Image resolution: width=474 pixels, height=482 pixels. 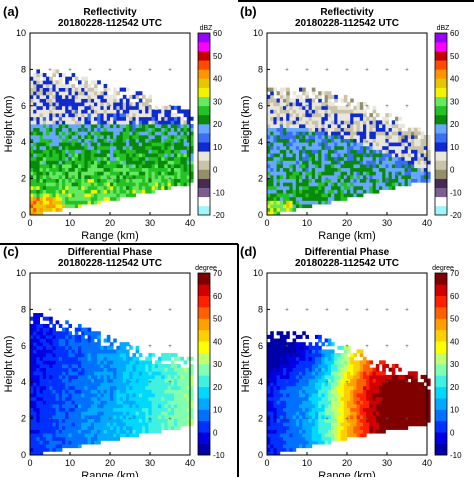 What do you see at coordinates (219, 192) in the screenshot?
I see `colorbar-tick-label: -10` at bounding box center [219, 192].